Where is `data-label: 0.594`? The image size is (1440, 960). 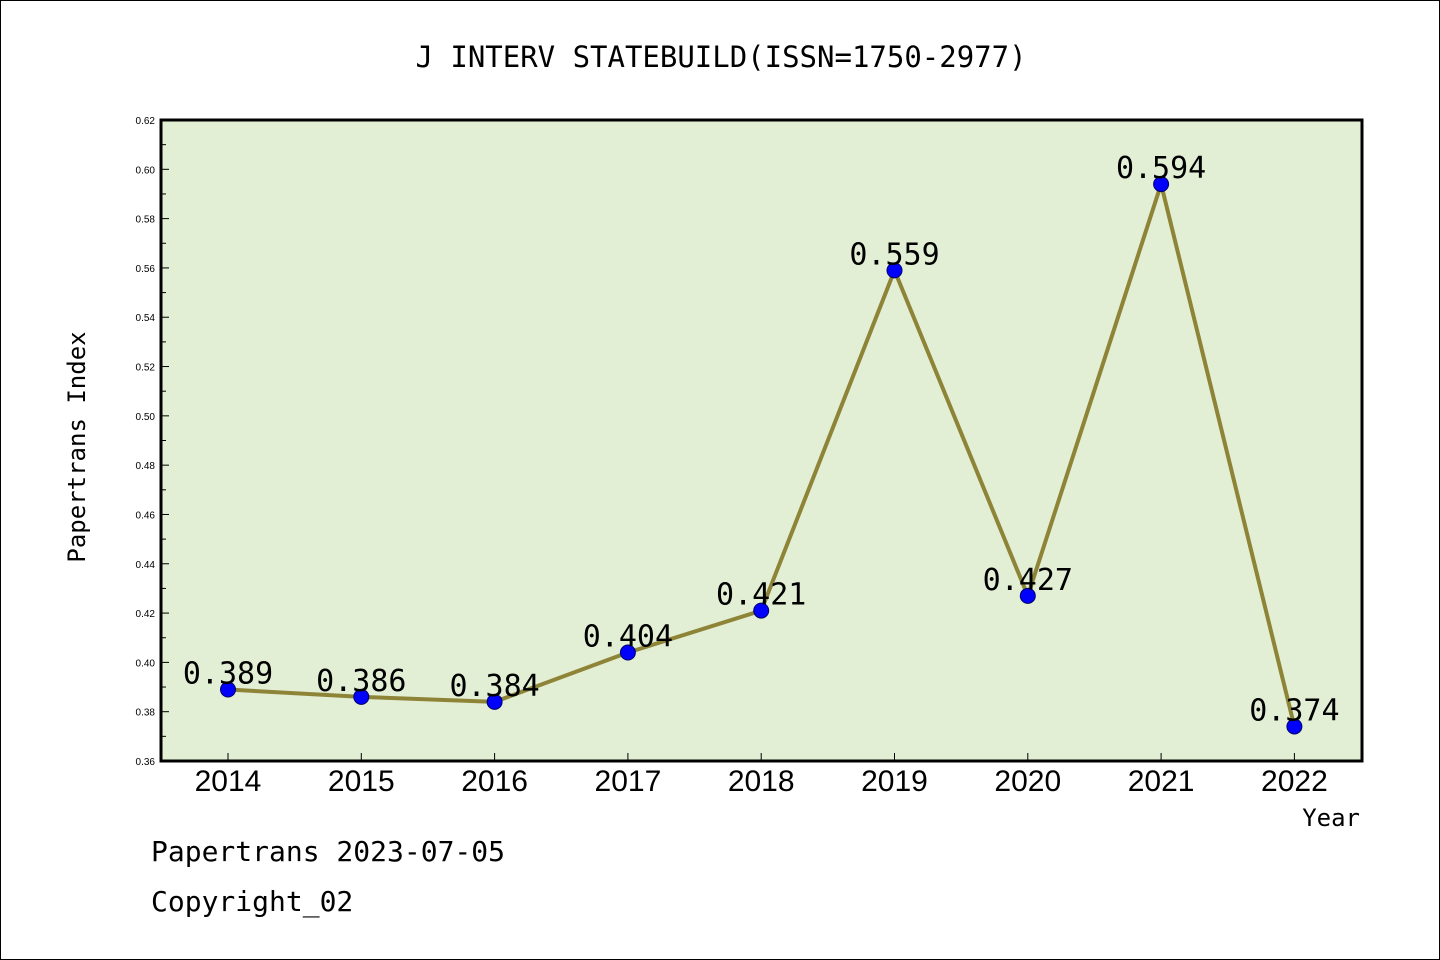
data-label: 0.594 is located at coordinates (1161, 168).